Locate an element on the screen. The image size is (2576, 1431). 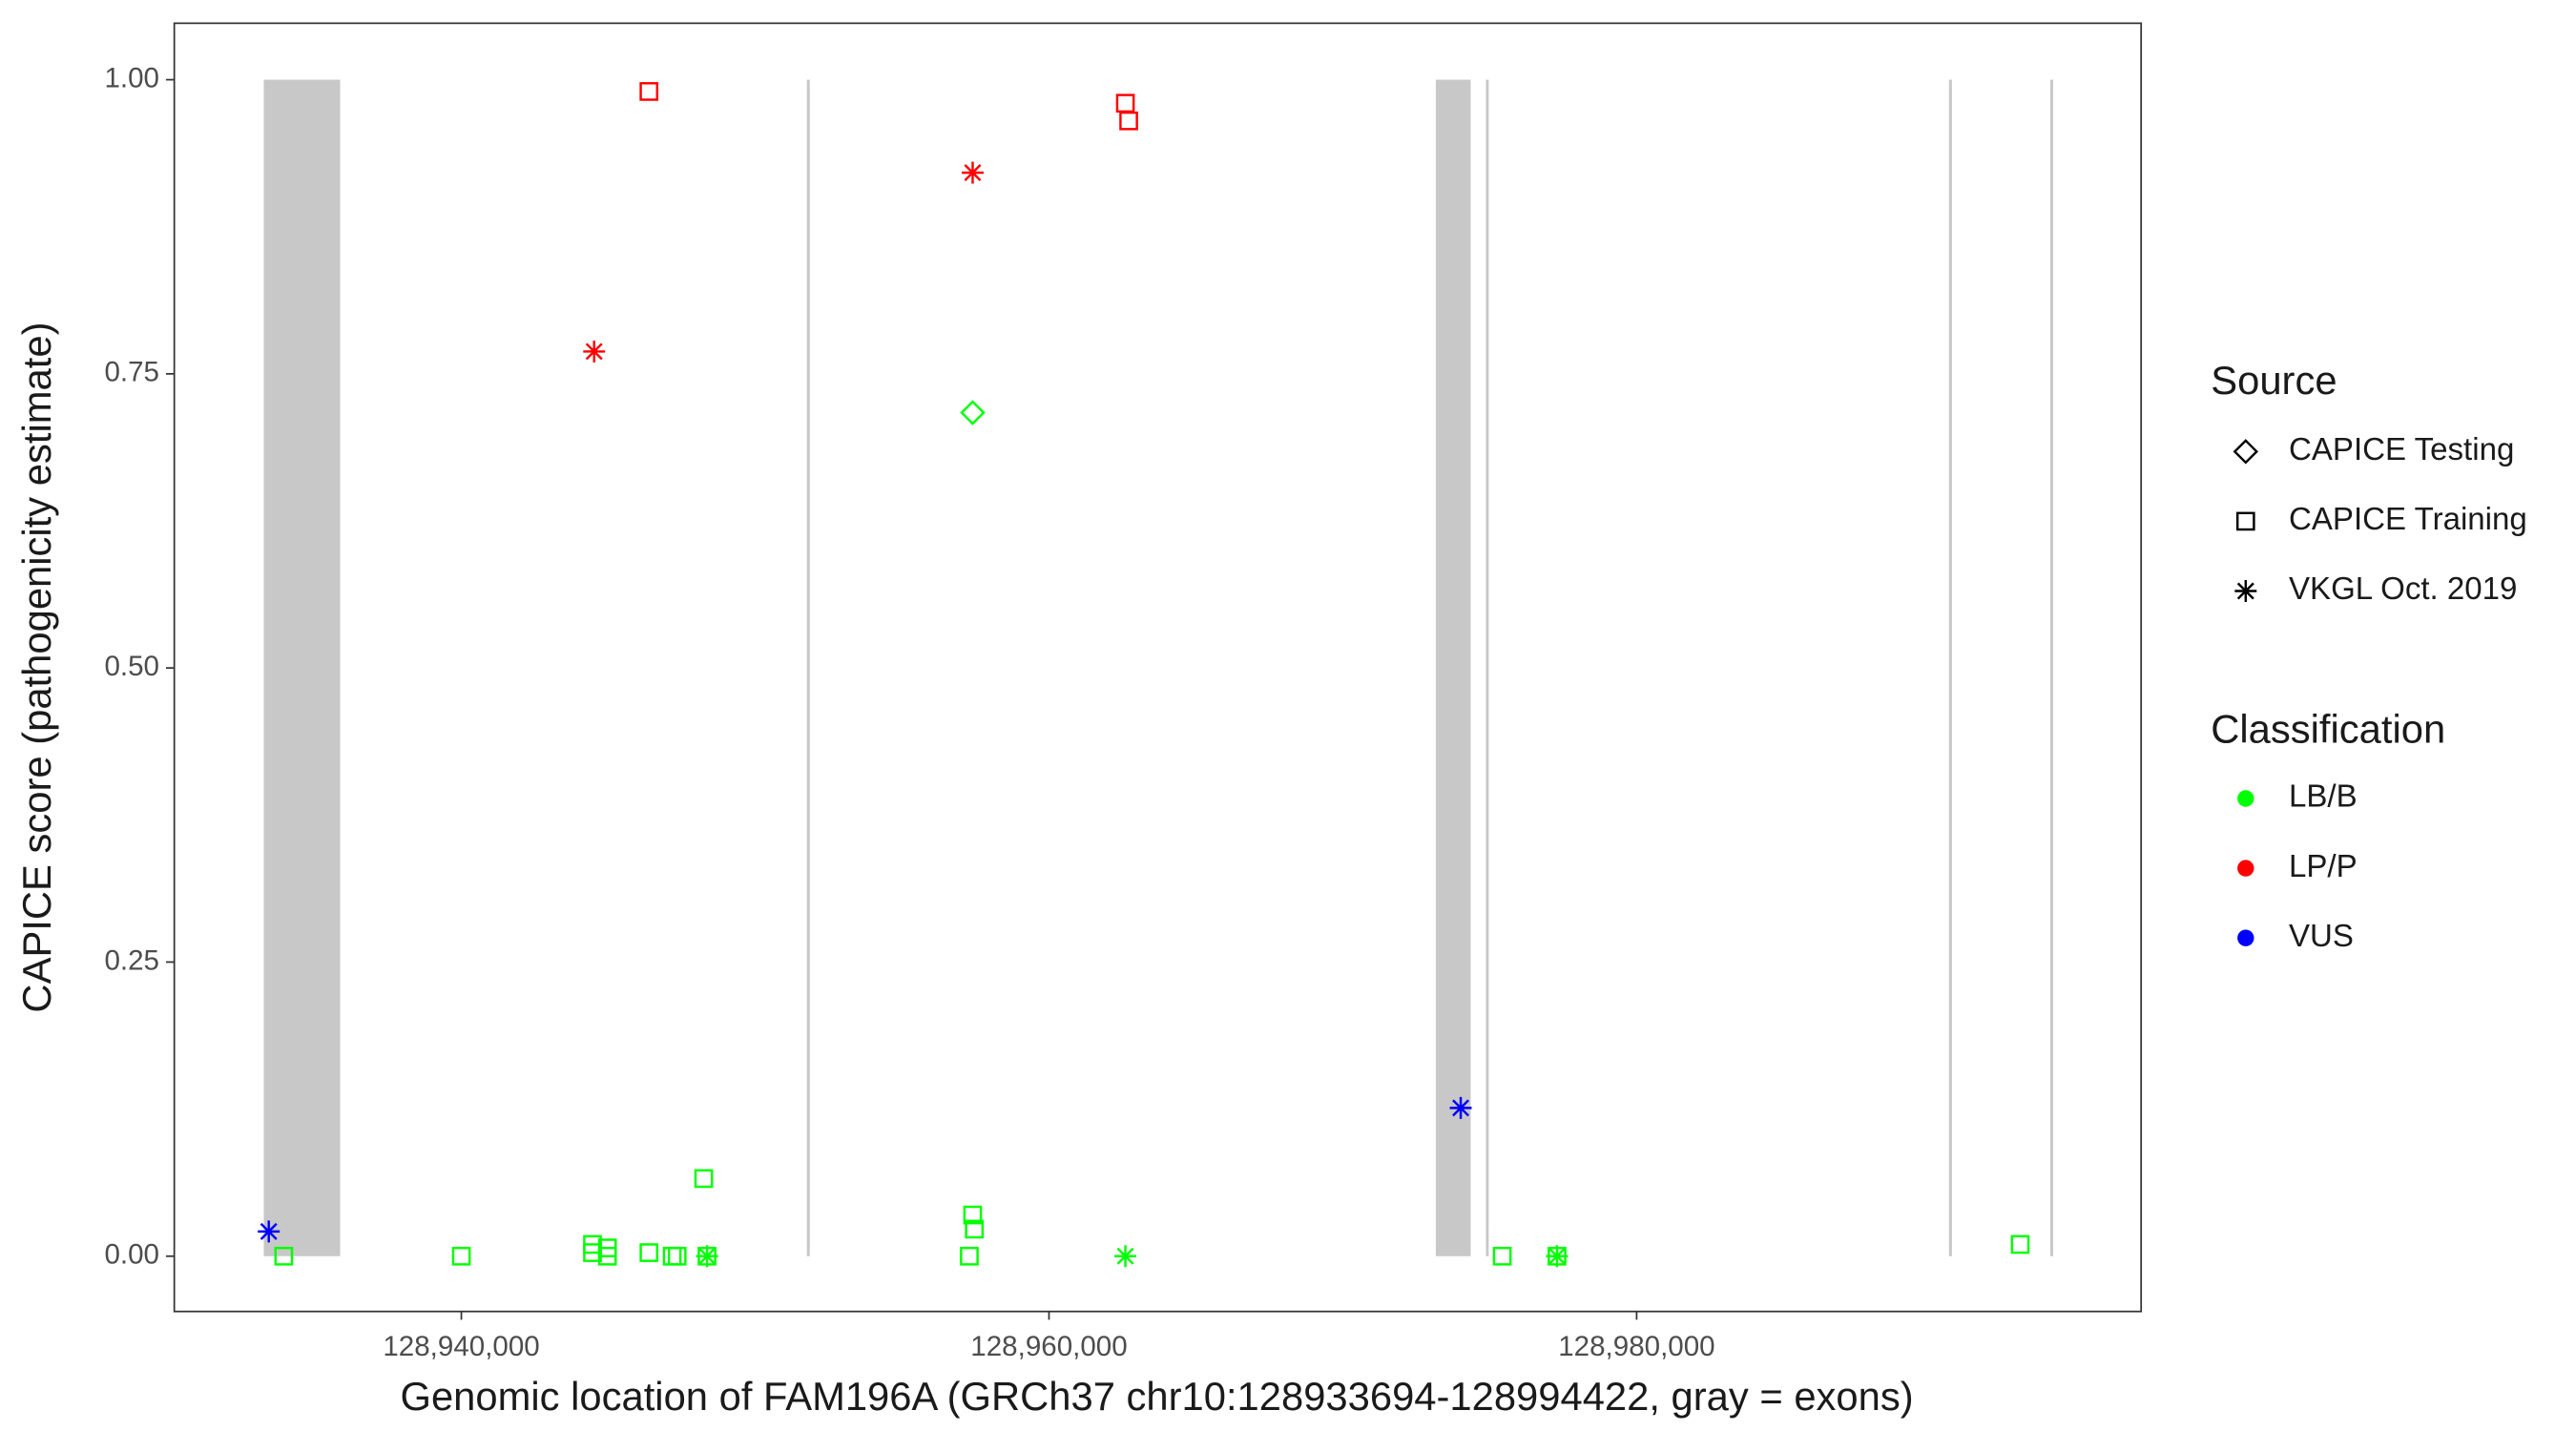
legend-label: CAPICE Training is located at coordinates (2408, 519).